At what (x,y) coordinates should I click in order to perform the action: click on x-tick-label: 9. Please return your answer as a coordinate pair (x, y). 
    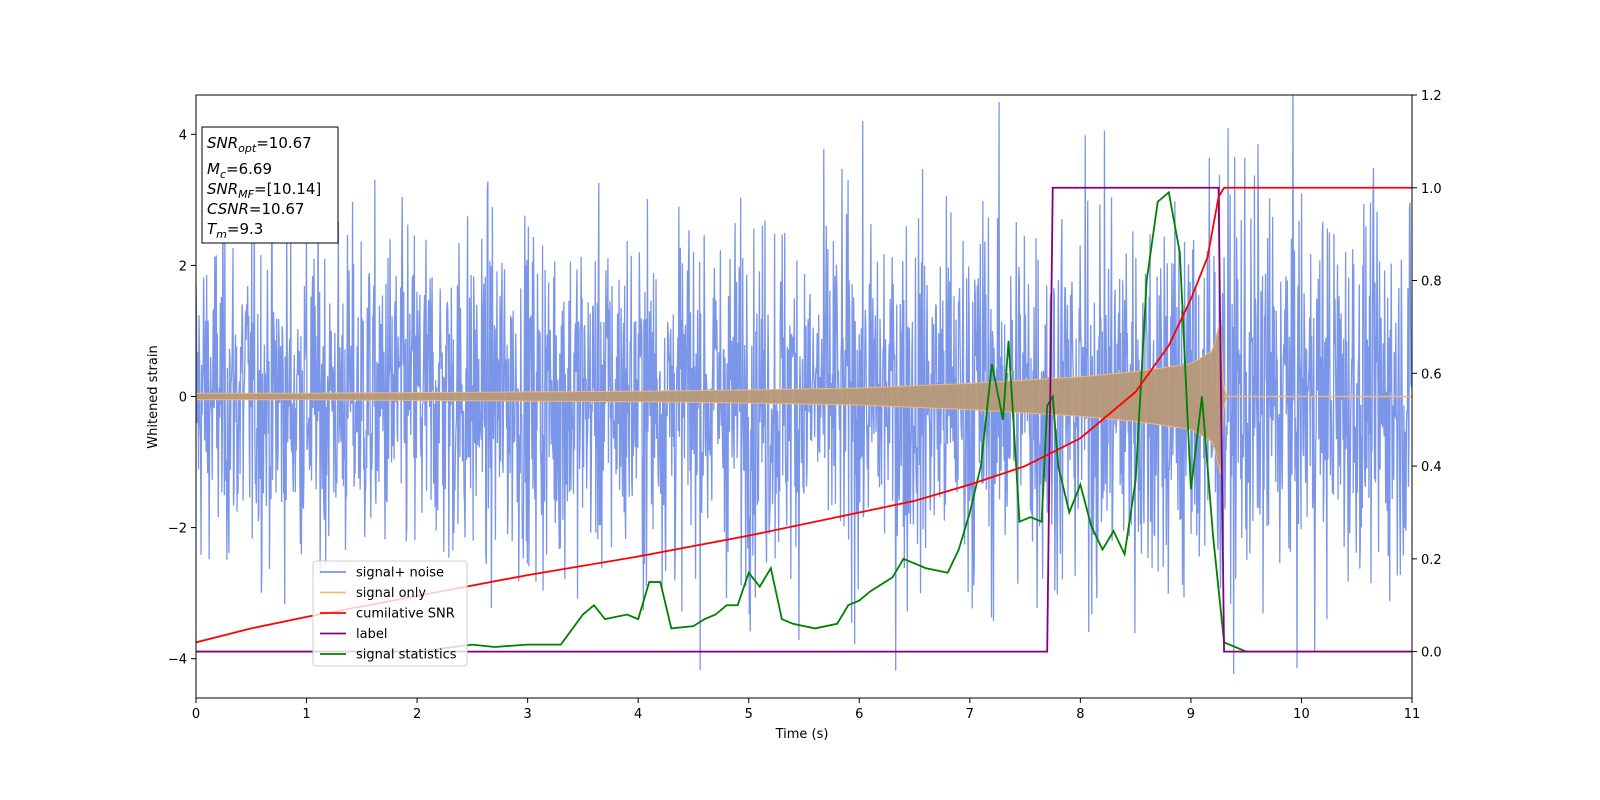
    Looking at the image, I should click on (1191, 714).